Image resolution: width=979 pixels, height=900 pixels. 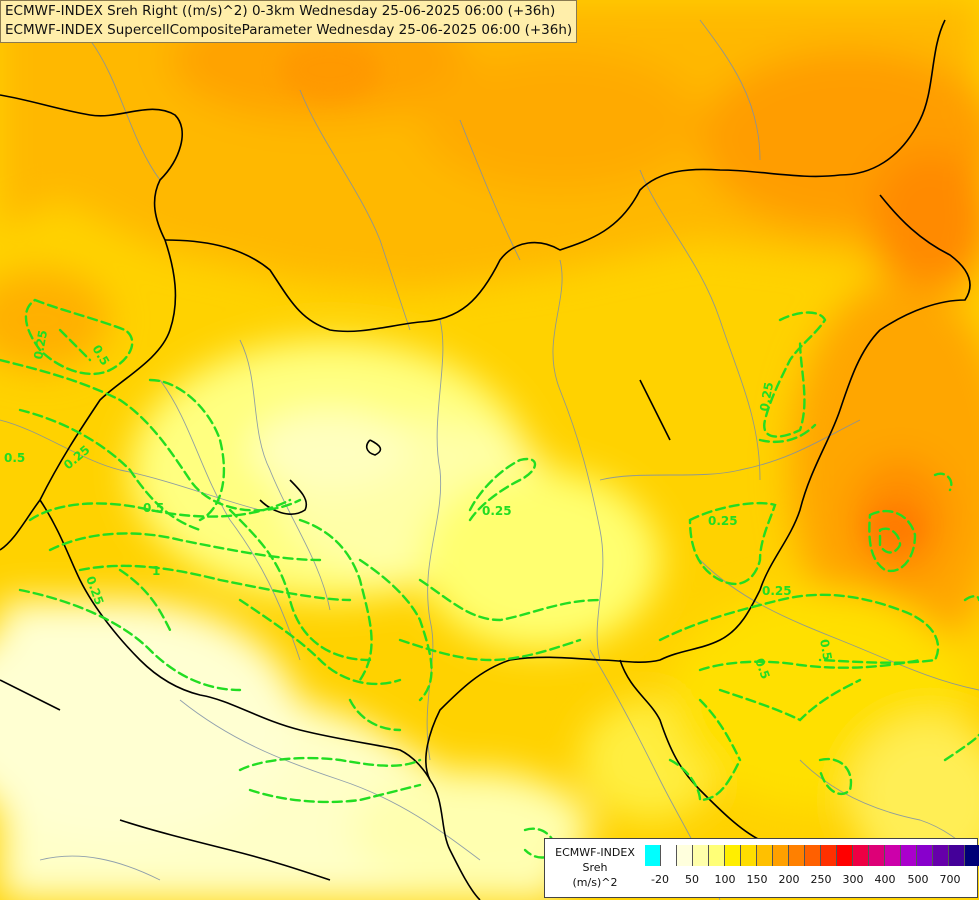 I want to click on contour-label: 1, so click(x=156, y=571).